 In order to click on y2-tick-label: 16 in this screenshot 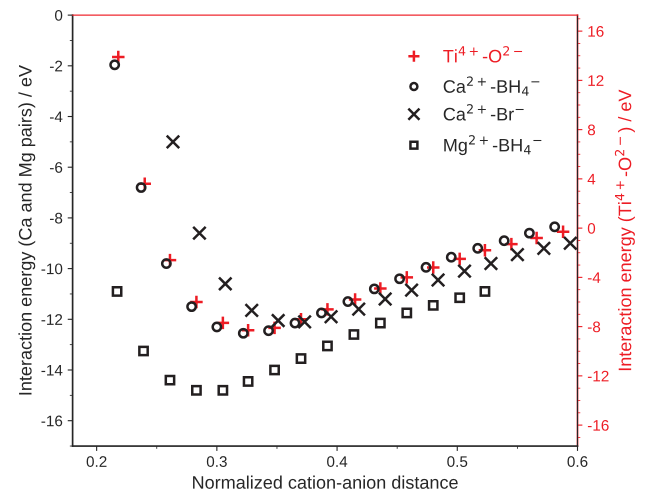, I will do `click(596, 31)`.